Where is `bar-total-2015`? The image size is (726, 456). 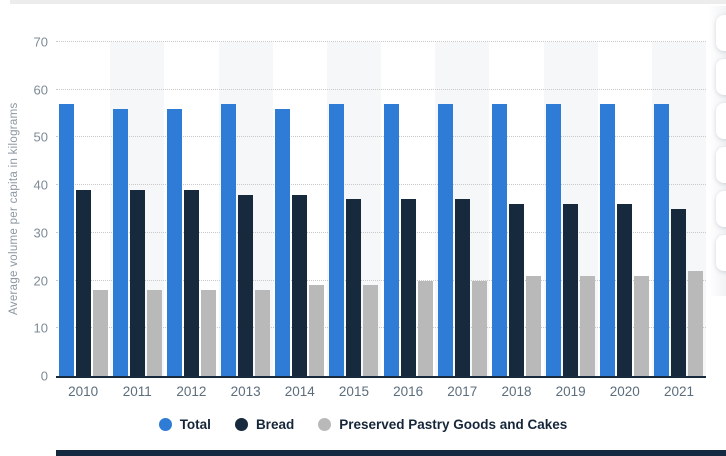
bar-total-2015 is located at coordinates (337, 240).